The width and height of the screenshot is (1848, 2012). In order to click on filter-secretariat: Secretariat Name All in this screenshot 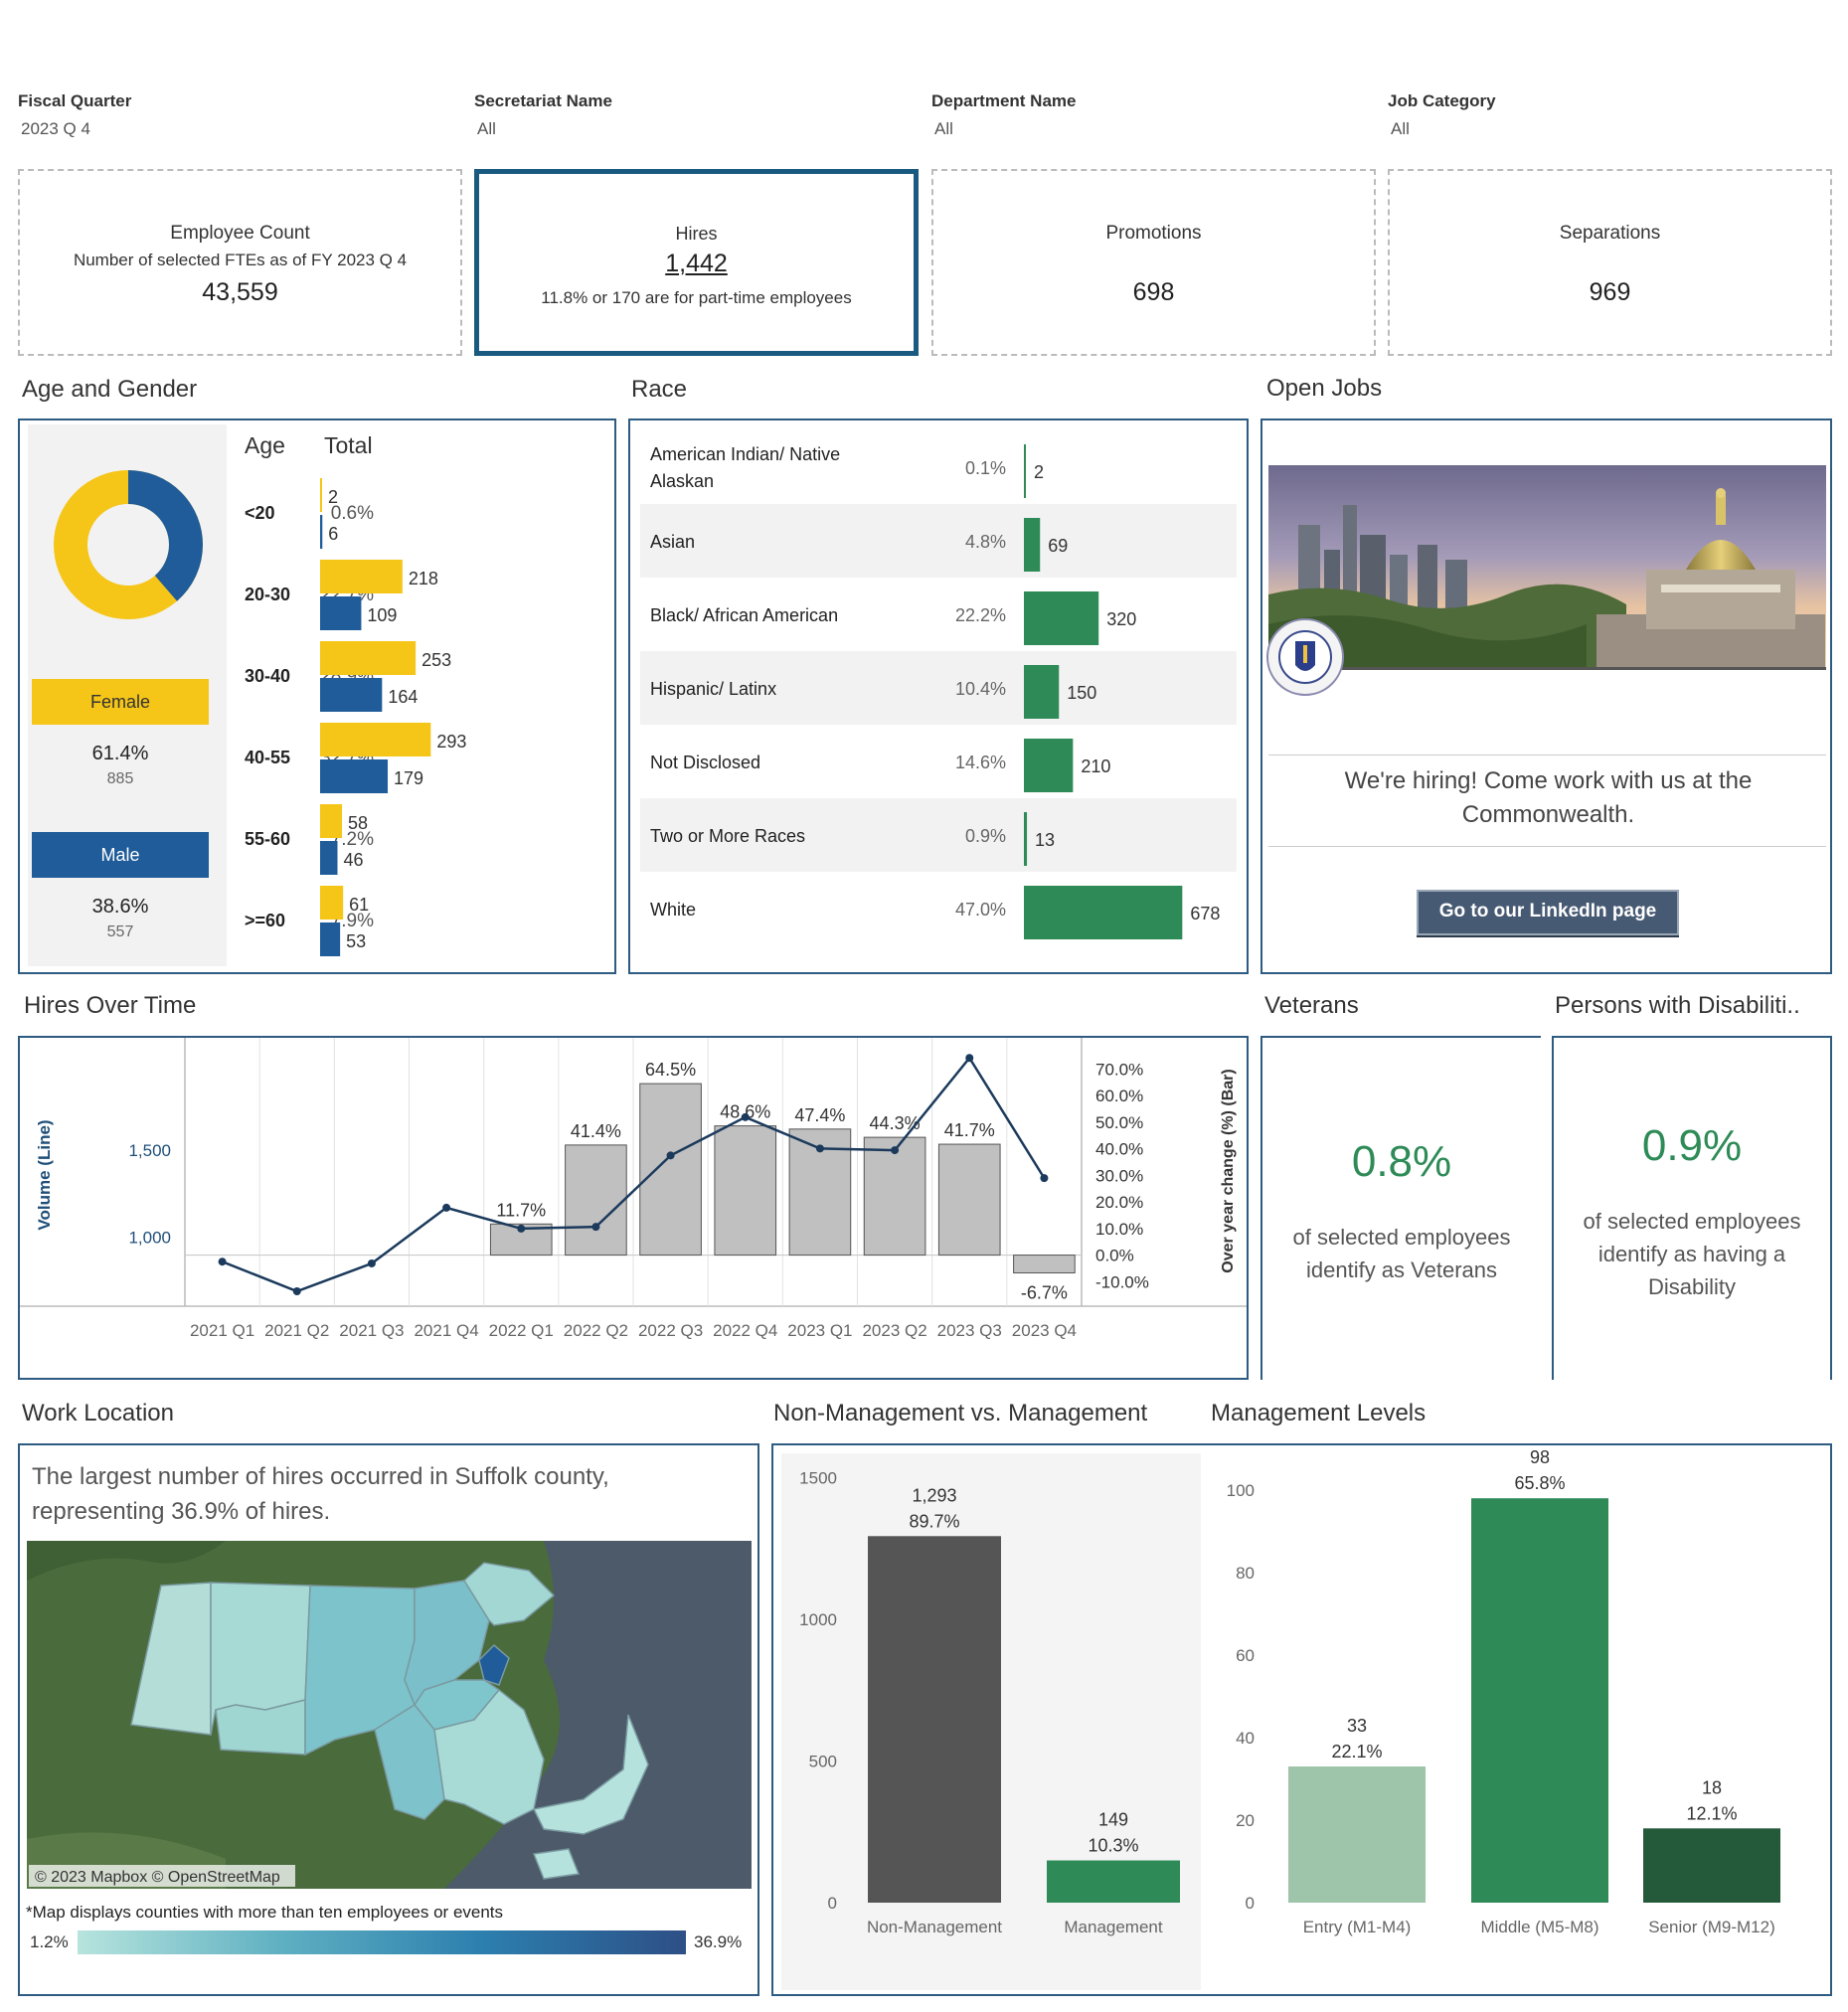, I will do `click(543, 115)`.